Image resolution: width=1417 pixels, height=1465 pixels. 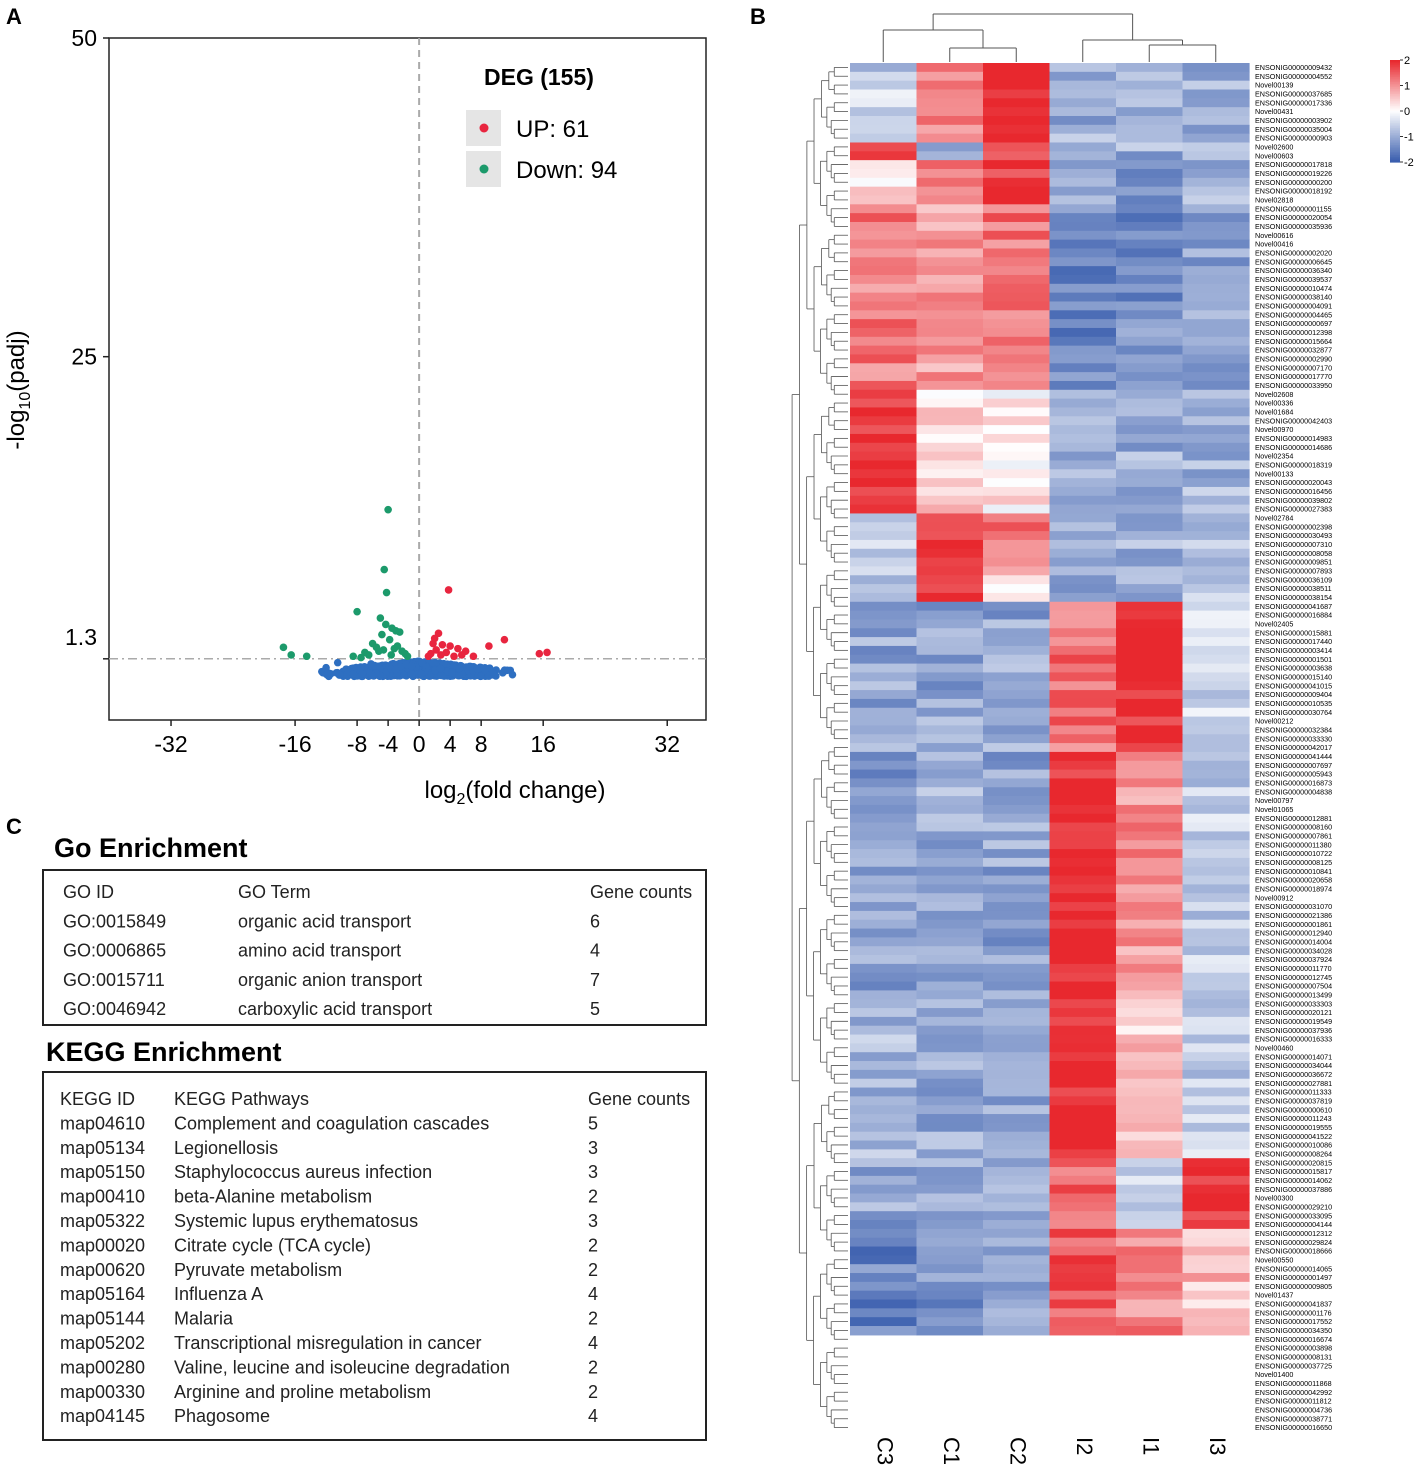 I want to click on row-label: ENSONIG00000007893, so click(x=1293, y=571).